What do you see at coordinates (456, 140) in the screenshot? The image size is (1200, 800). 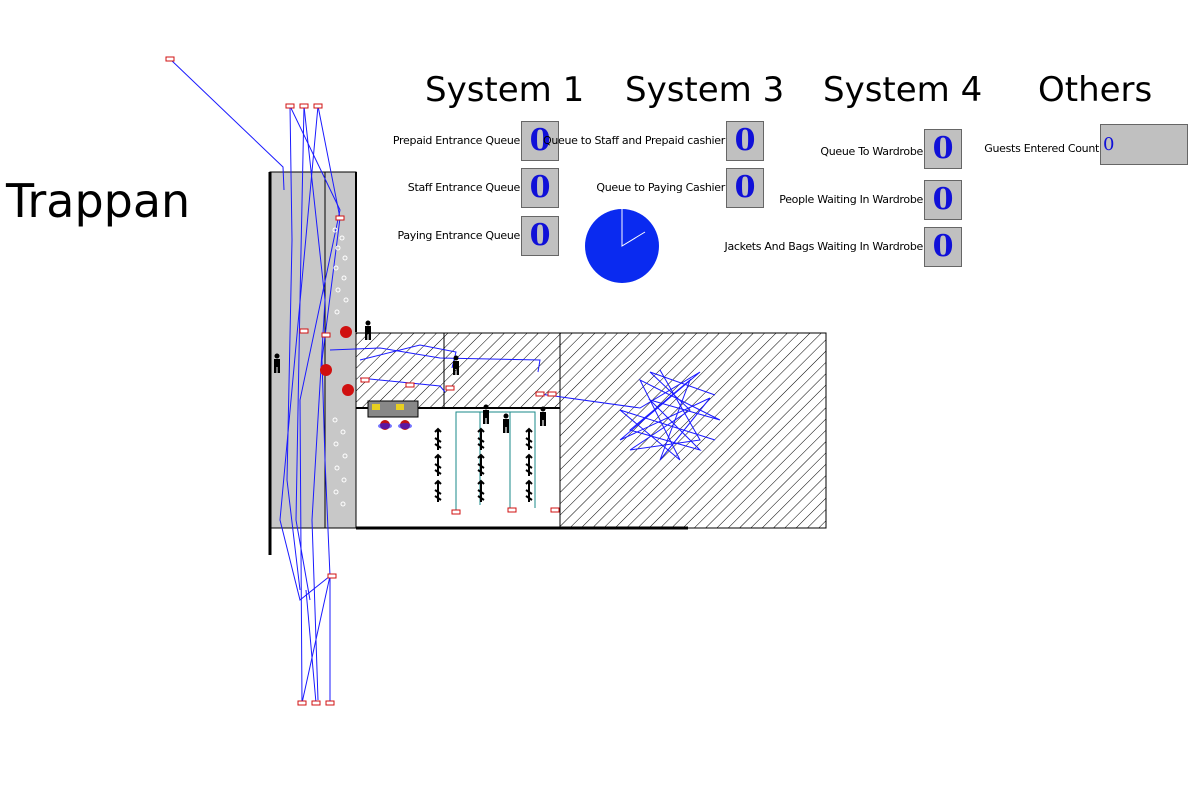 I see `prepaid-entrance-queue-label: Prepaid Entrance Queue` at bounding box center [456, 140].